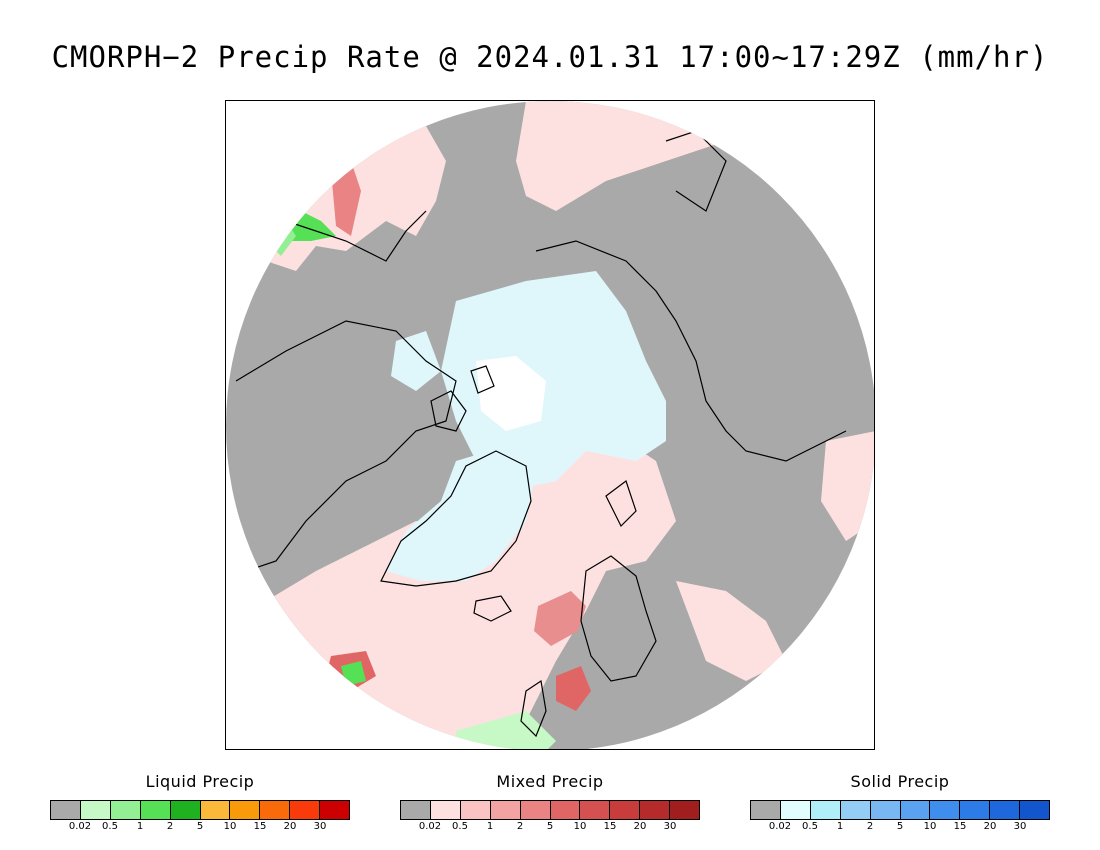  Describe the element at coordinates (840, 826) in the screenshot. I see `solid-tick: 1` at that location.